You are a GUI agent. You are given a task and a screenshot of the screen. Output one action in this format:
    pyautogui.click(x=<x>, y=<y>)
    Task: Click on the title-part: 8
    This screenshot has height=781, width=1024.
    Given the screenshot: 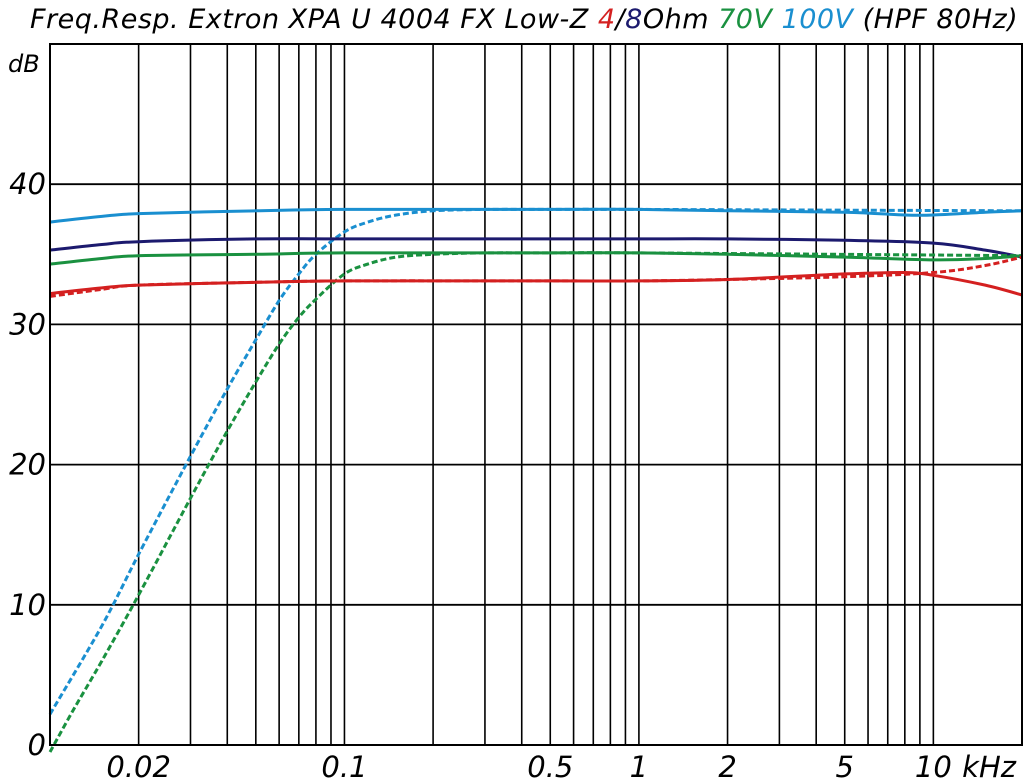 What is the action you would take?
    pyautogui.click(x=634, y=19)
    